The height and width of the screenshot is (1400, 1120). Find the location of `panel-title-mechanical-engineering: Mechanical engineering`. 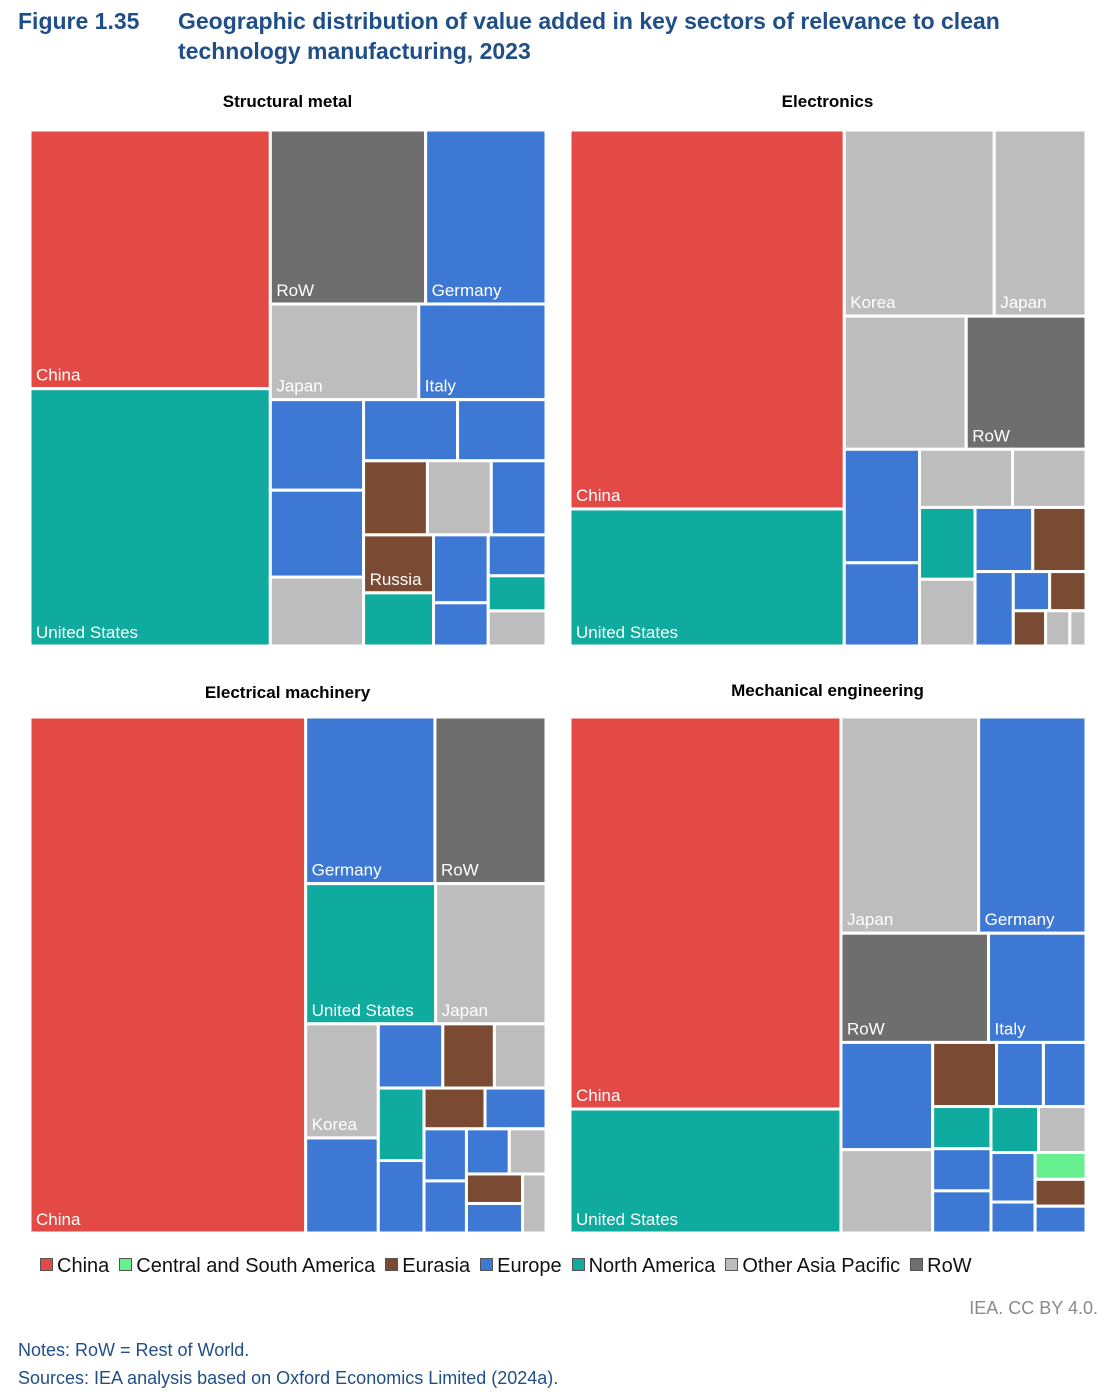

panel-title-mechanical-engineering: Mechanical engineering is located at coordinates (827, 690).